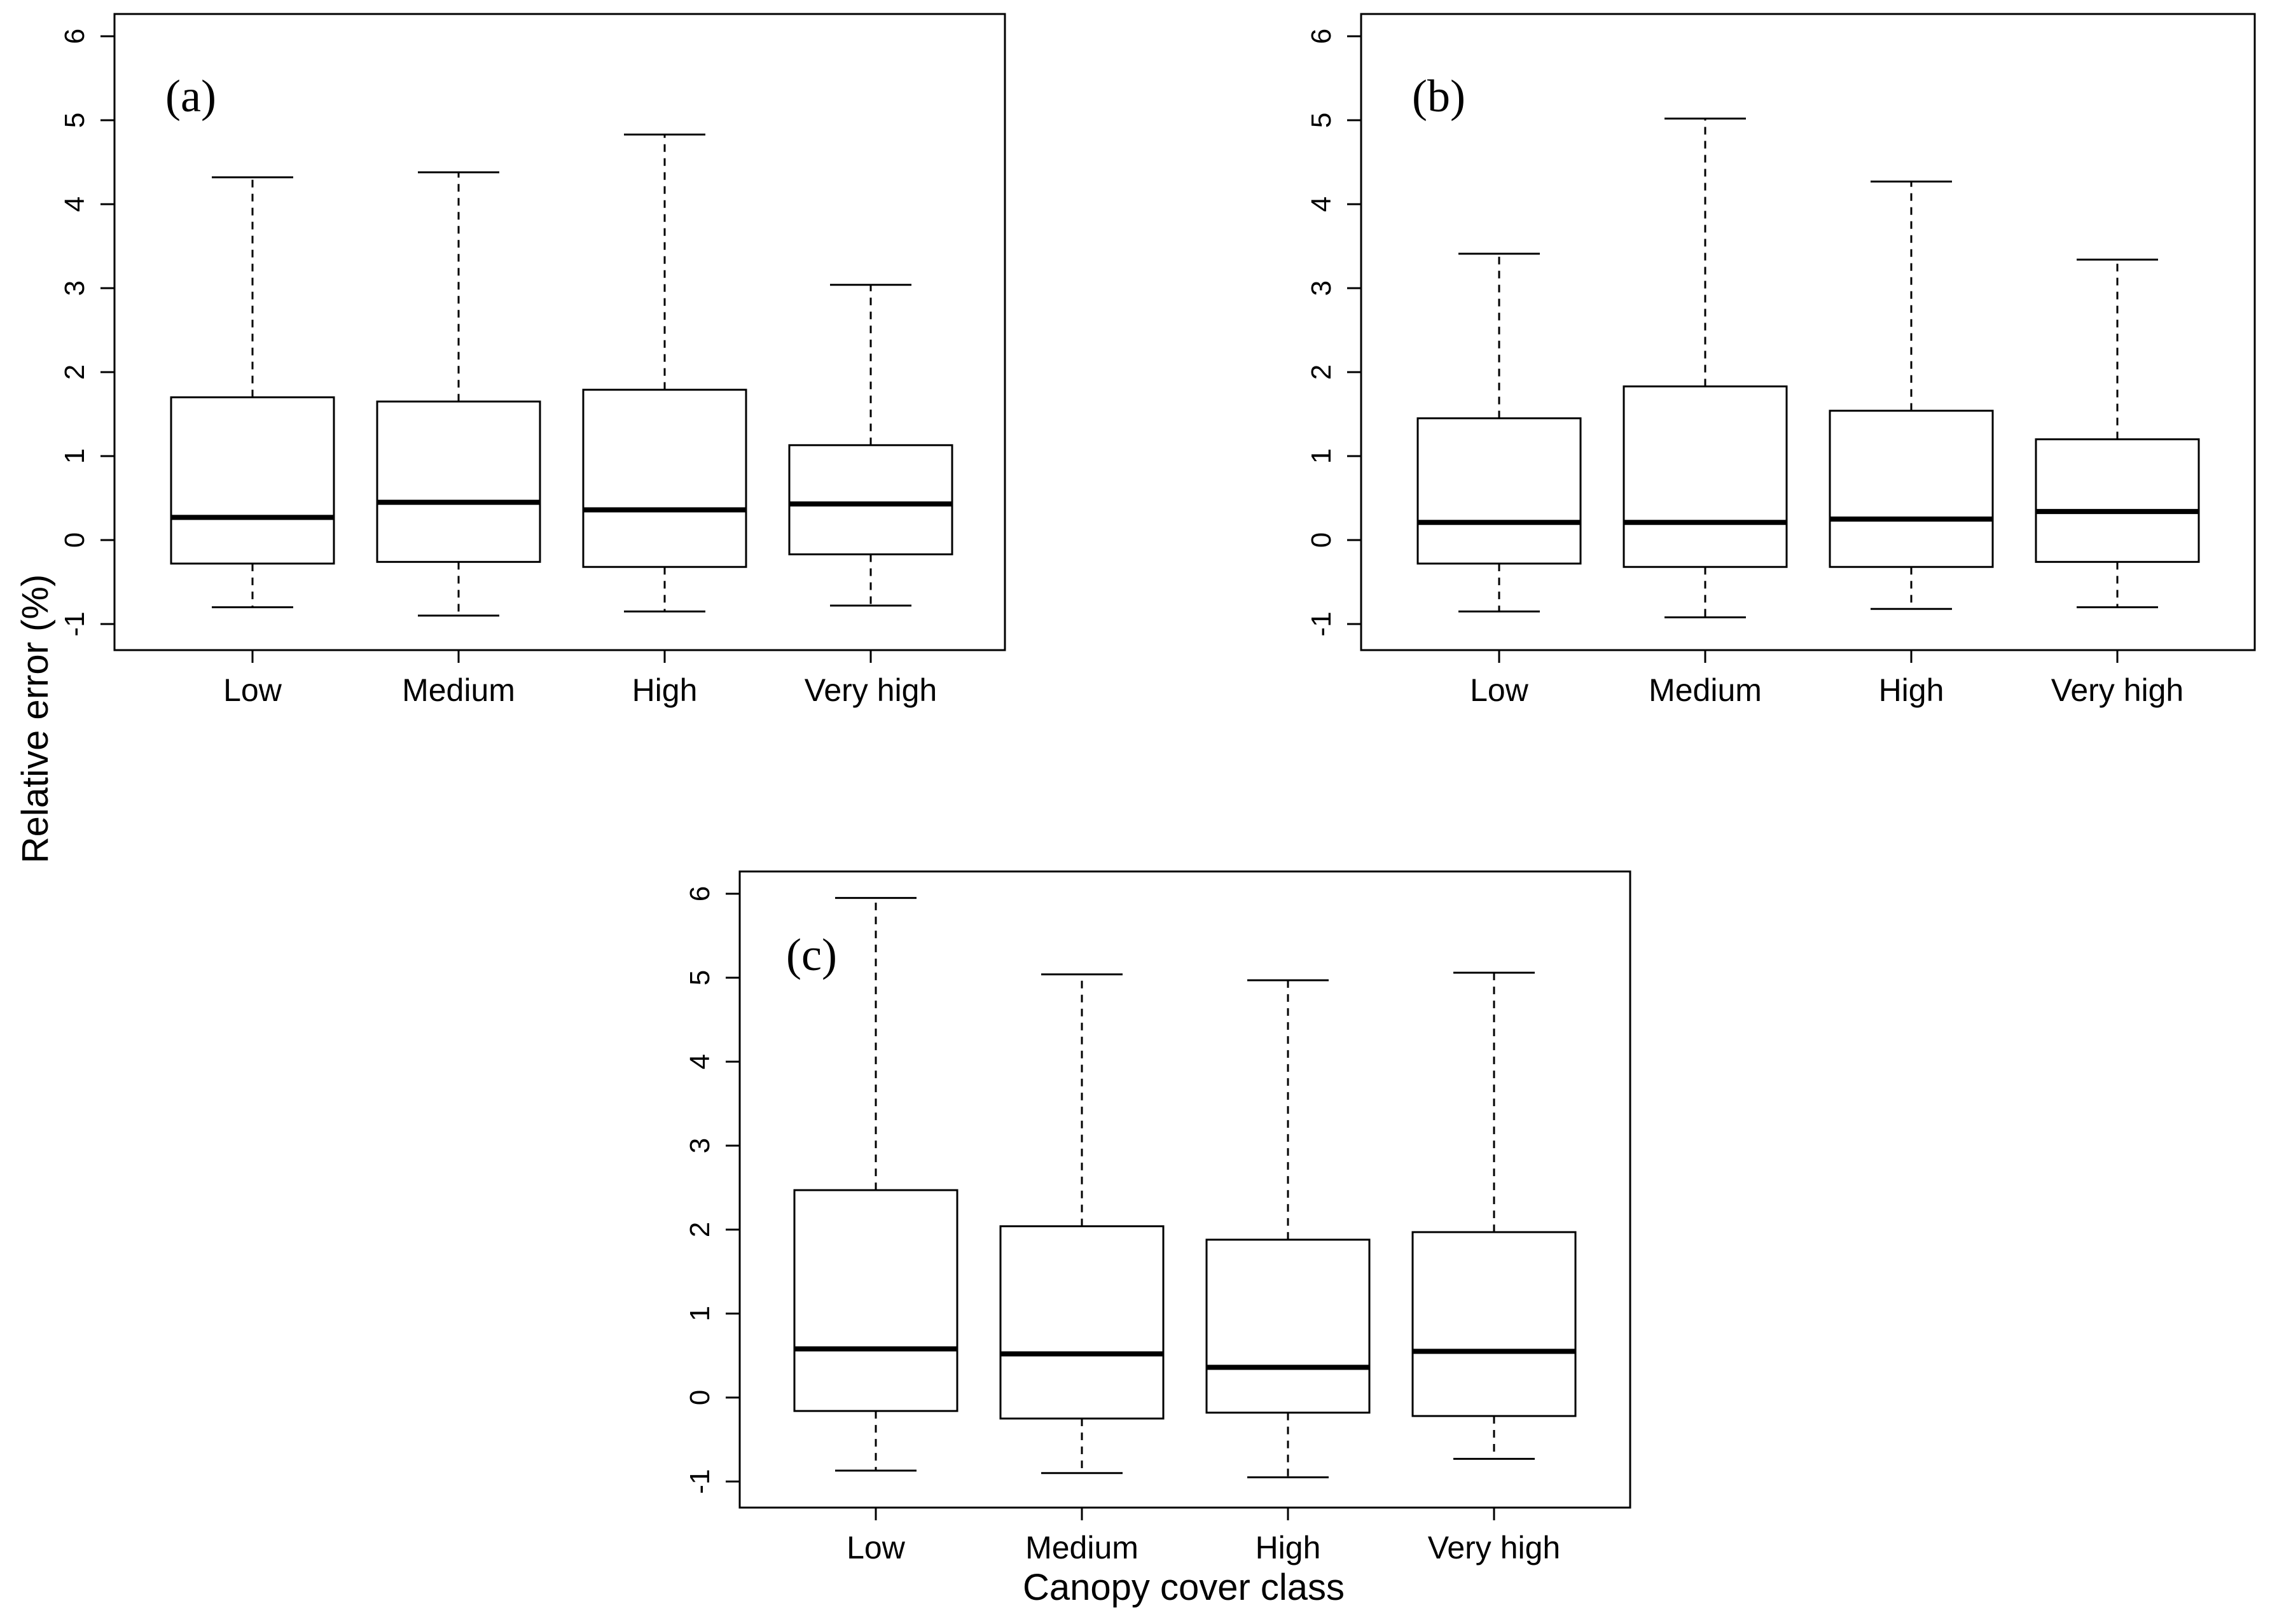 This screenshot has height=1624, width=2270. What do you see at coordinates (1321, 36) in the screenshot?
I see `panel-b-y-tick-label: 6` at bounding box center [1321, 36].